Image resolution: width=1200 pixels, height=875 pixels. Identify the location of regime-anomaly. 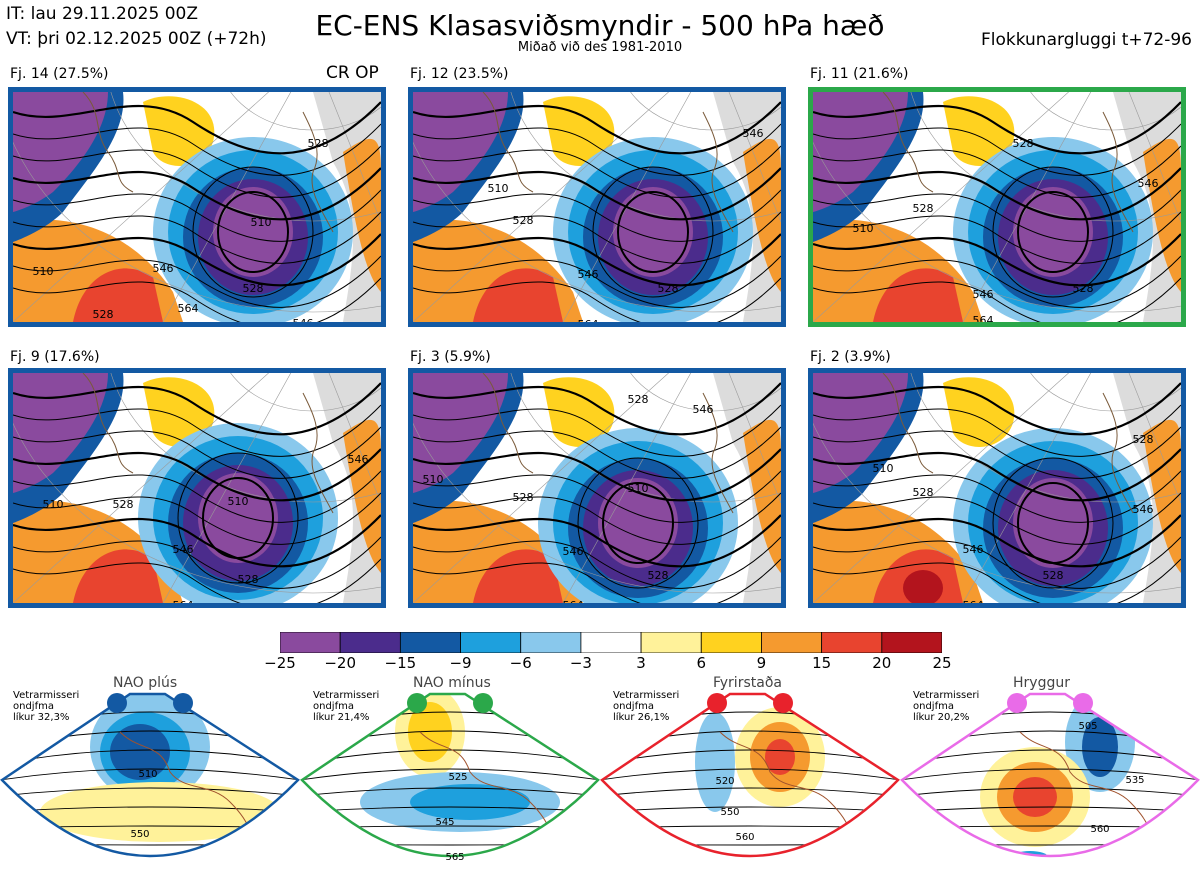
(780, 757).